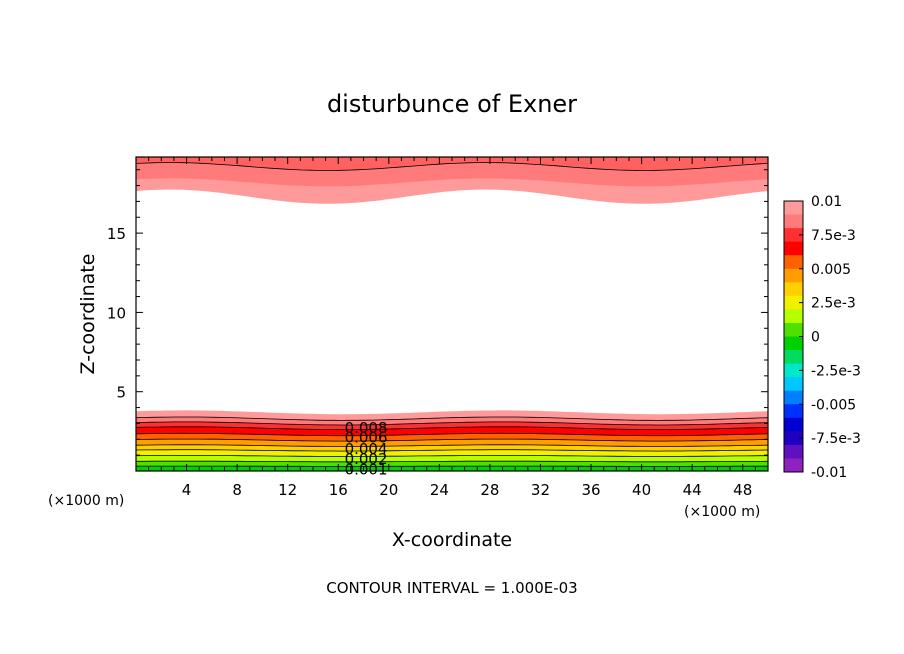 The image size is (904, 654). What do you see at coordinates (836, 439) in the screenshot?
I see `colorbar-label: -7.5e-3` at bounding box center [836, 439].